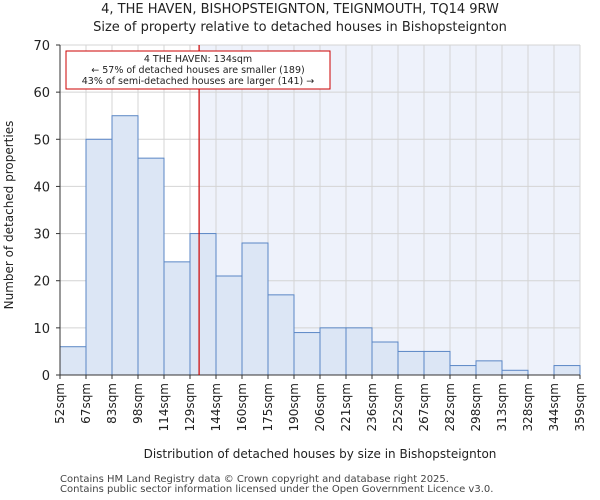 The image size is (600, 500). Describe the element at coordinates (294, 407) in the screenshot. I see `x-tick-label: 190sqm` at that location.